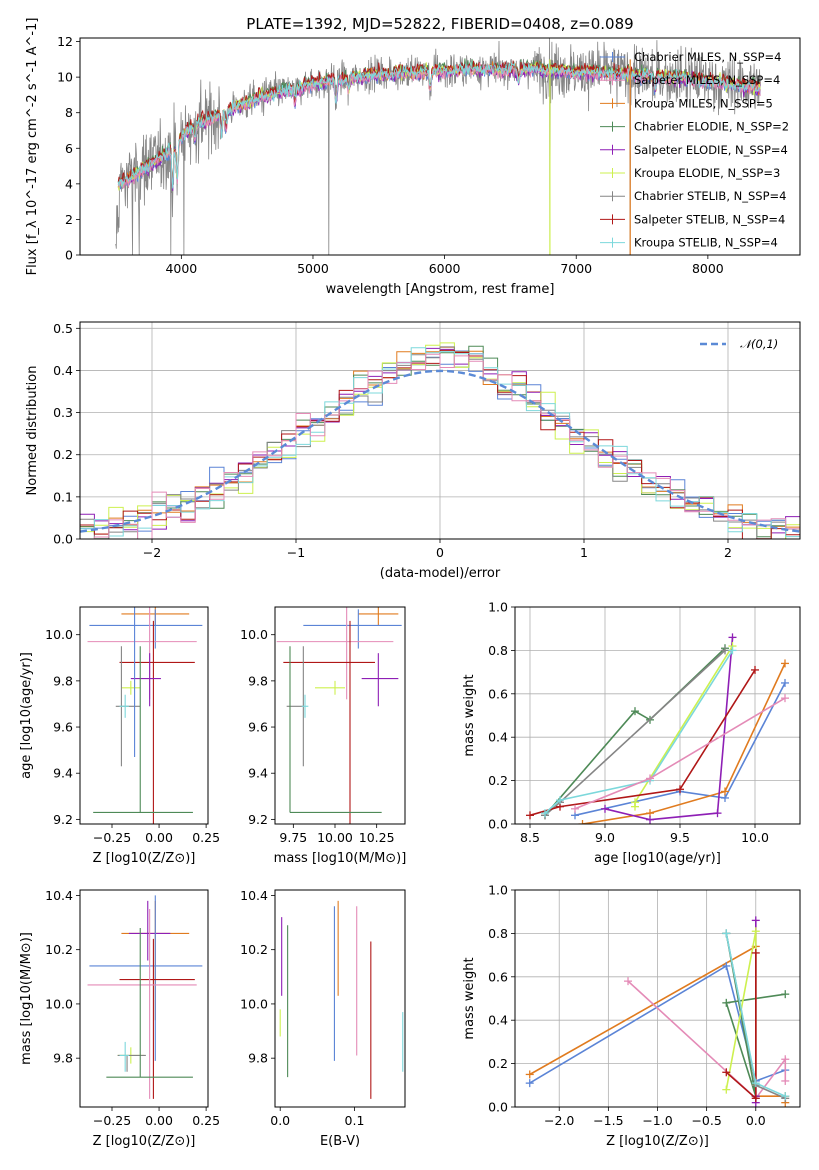 Image resolution: width=819 pixels, height=1170 pixels. I want to click on legend-label: Chabrier STELIB, N_SSP=4, so click(710, 196).